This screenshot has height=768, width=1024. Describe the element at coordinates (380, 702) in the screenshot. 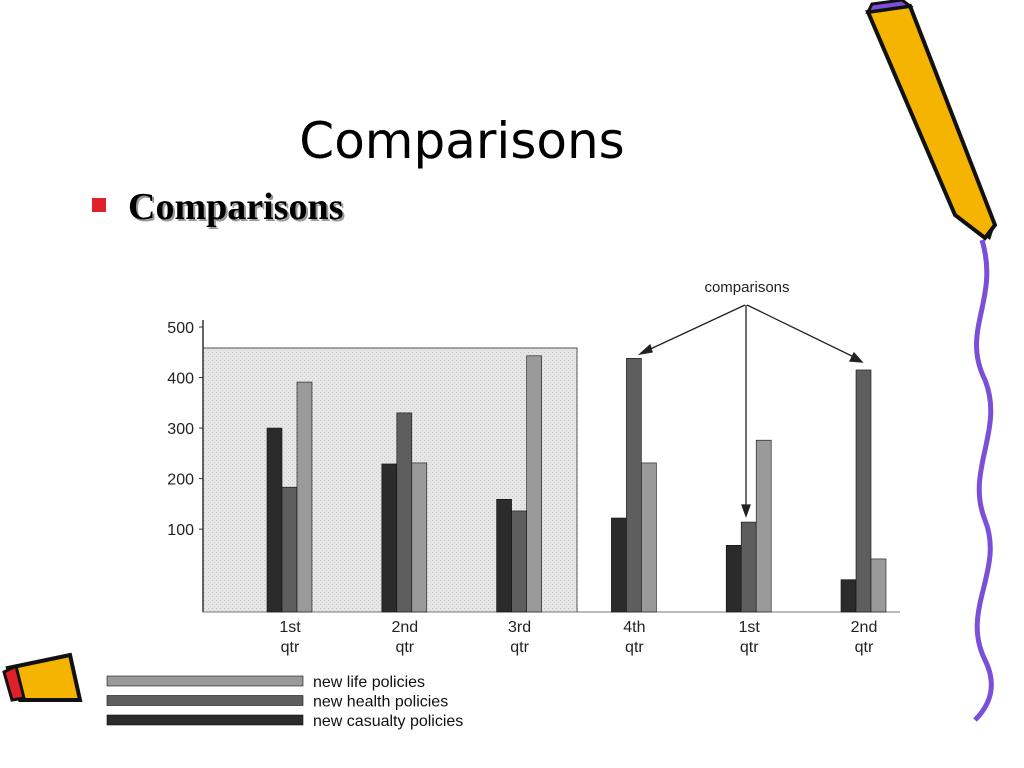

I see `legend-label: new health policies` at that location.